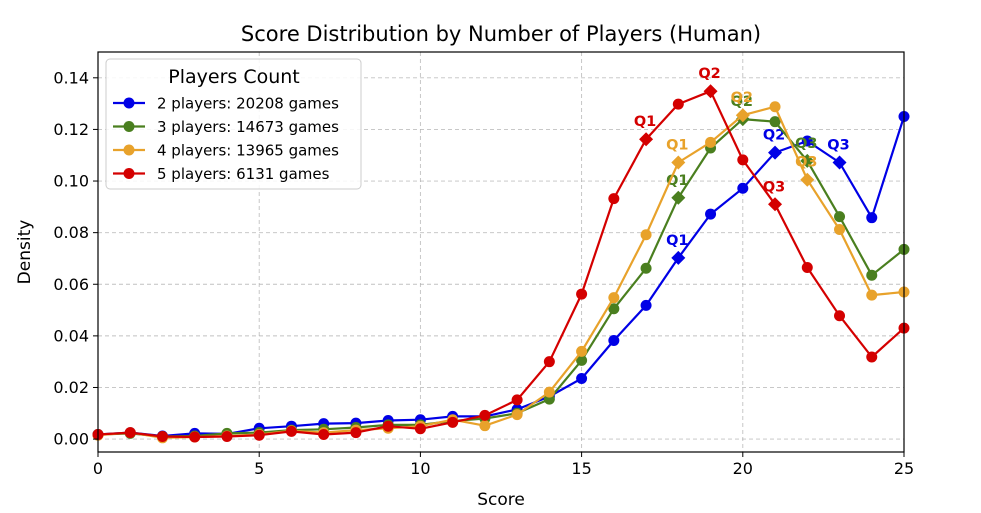  I want to click on x-tick-label: 20, so click(743, 468).